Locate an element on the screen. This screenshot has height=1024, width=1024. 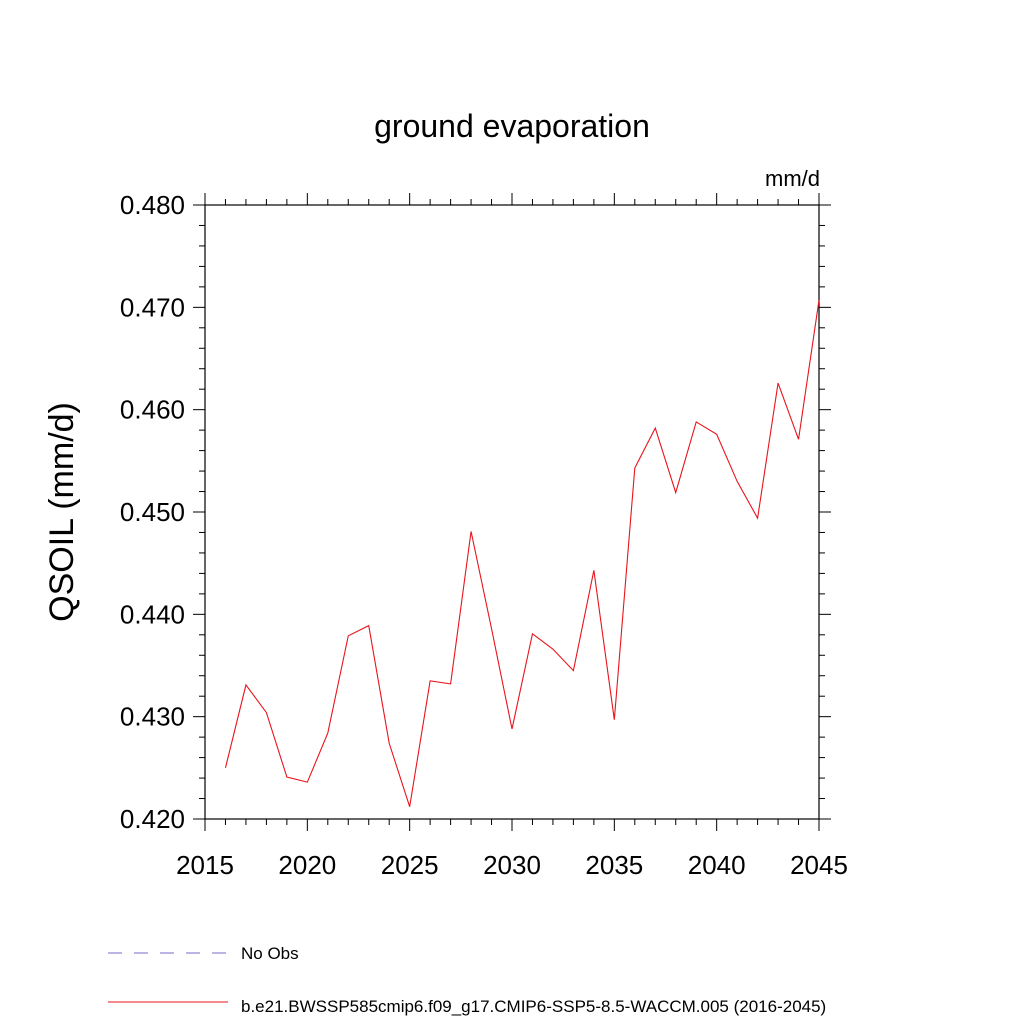
x-tick-label: 2040 is located at coordinates (717, 865).